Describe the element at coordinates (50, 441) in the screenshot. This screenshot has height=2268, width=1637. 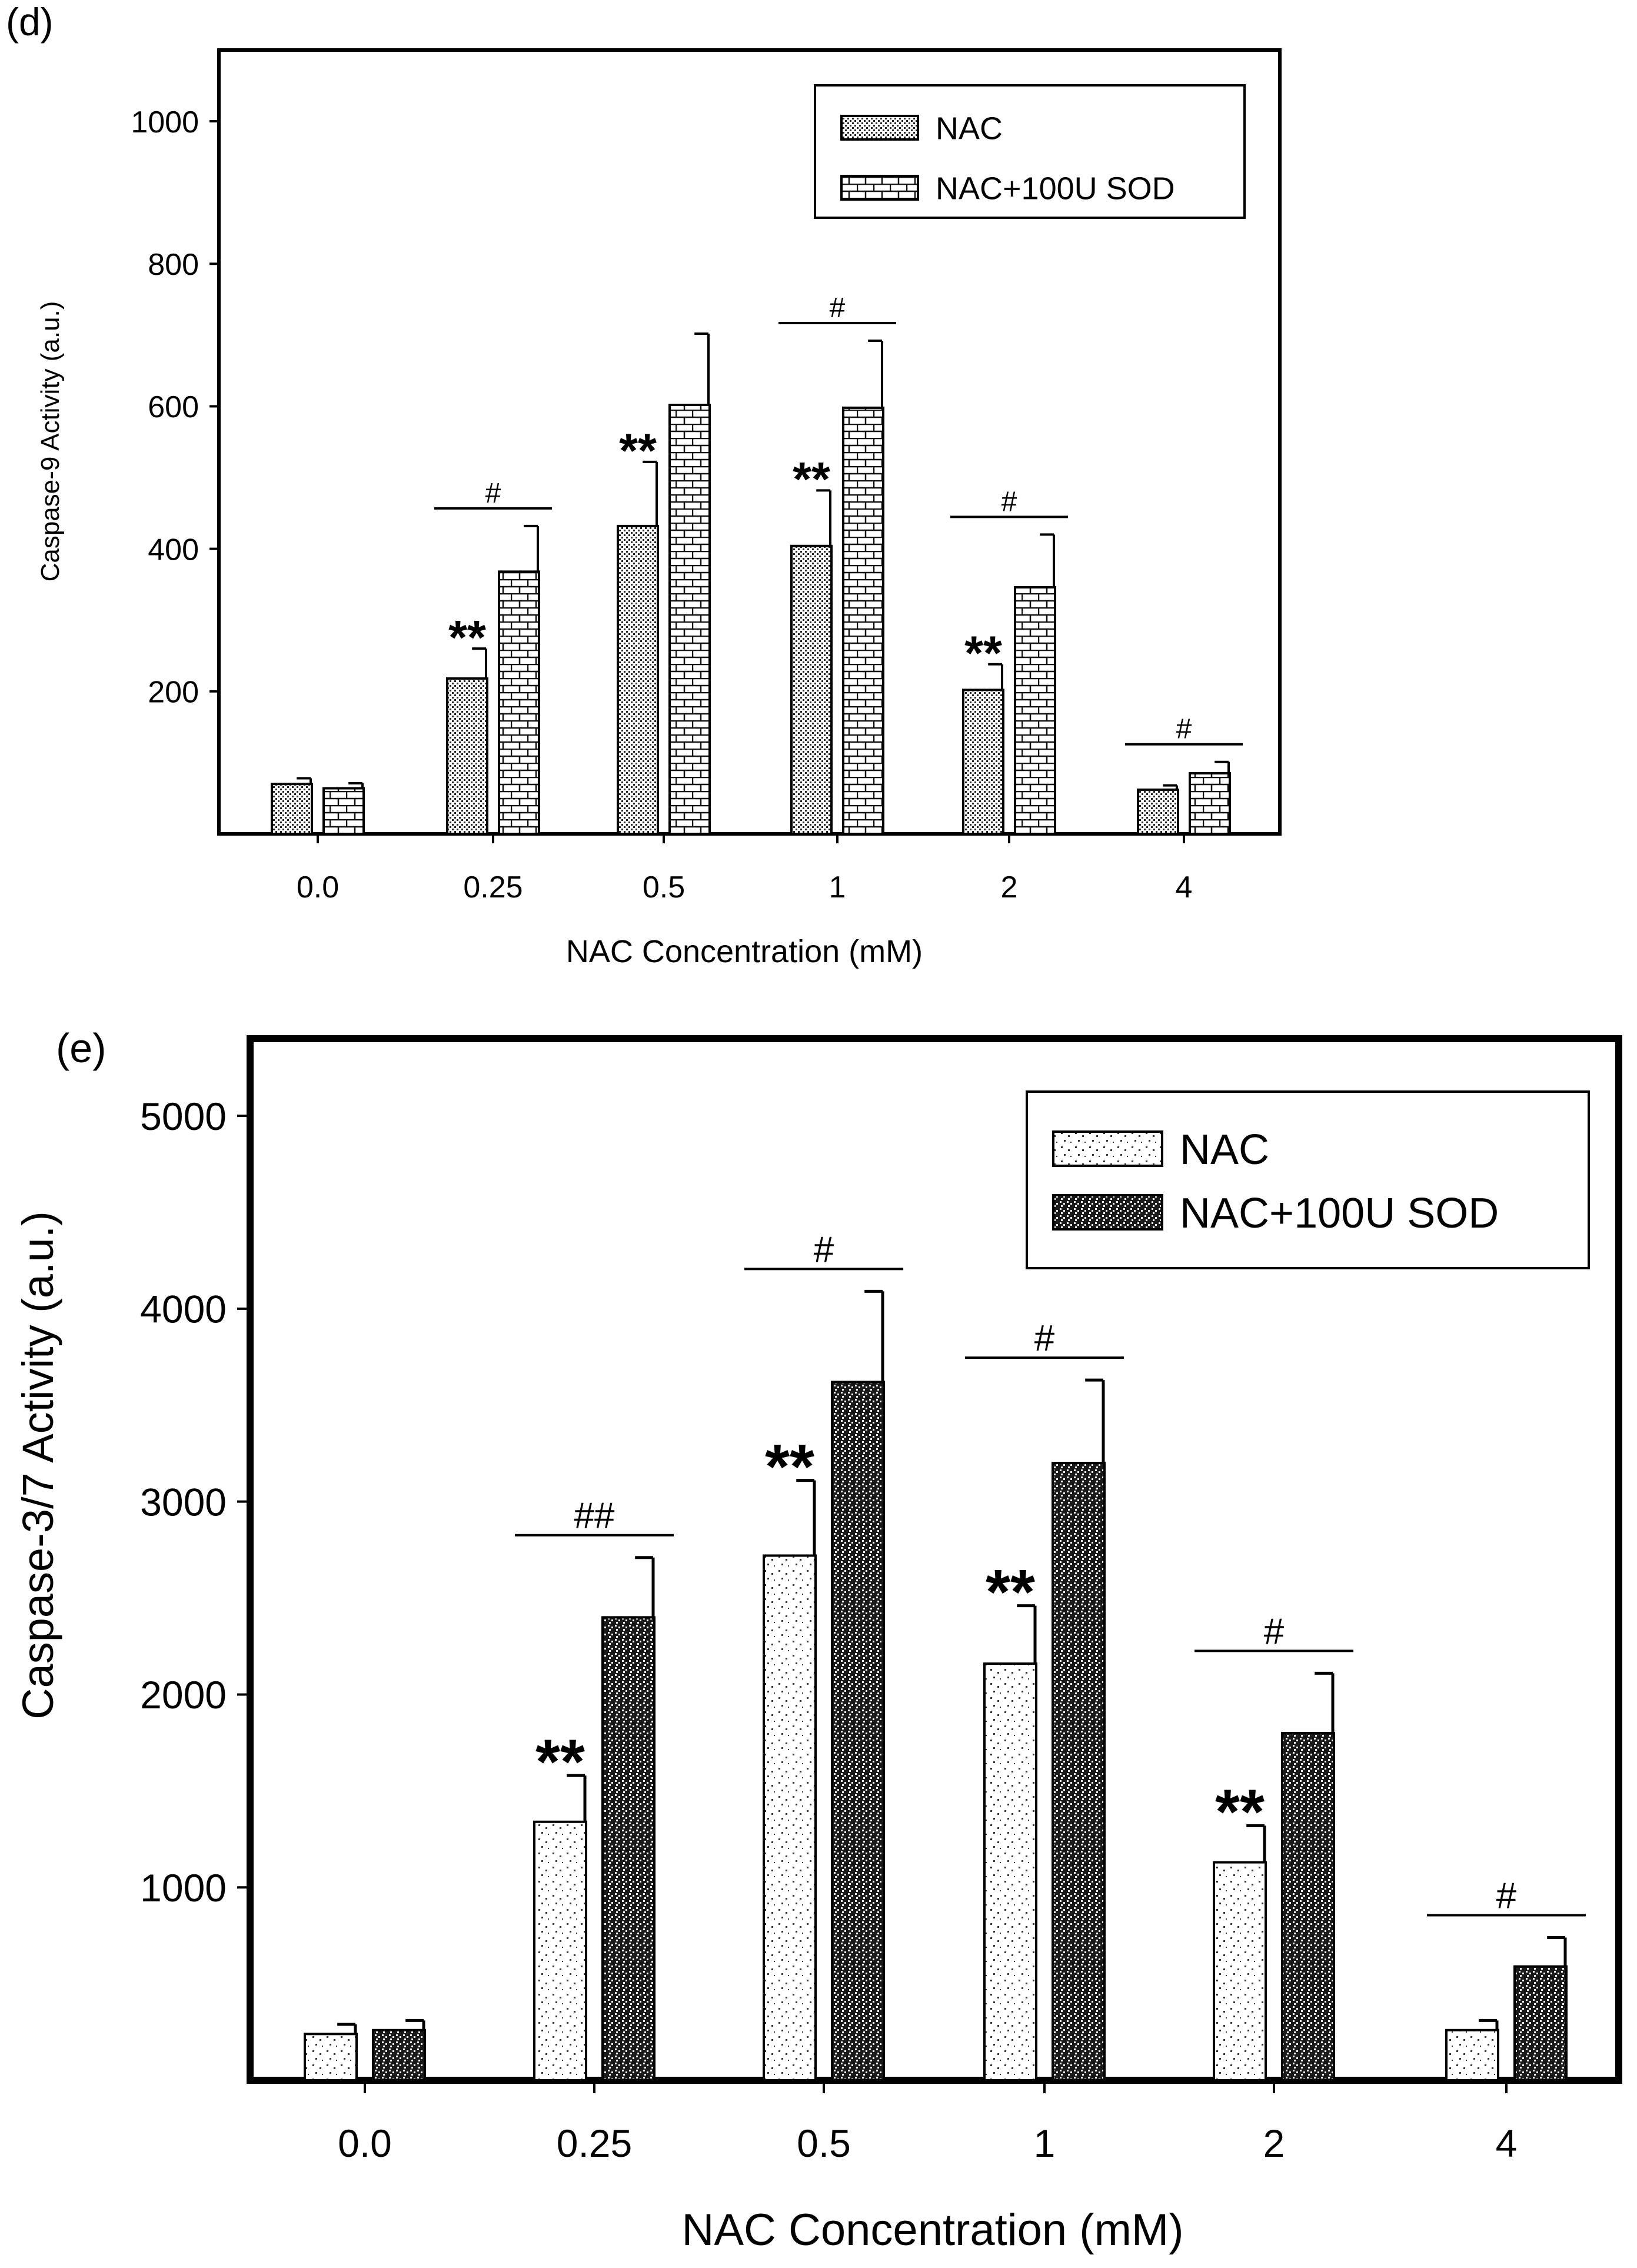
I see `y-axis-title: Caspase-9 Activity (a.u.)` at that location.